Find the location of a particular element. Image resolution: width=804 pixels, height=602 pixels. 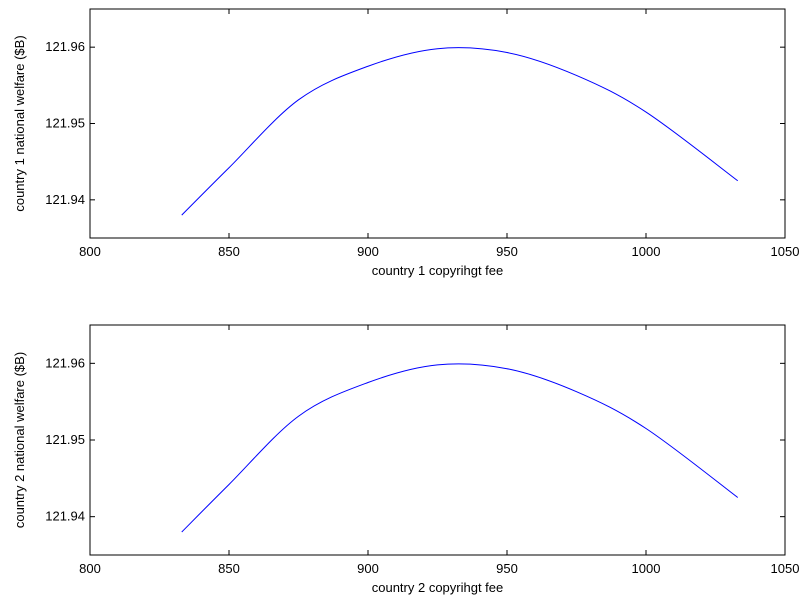

y-axis-label: country 1 national welfare ($B) is located at coordinates (19, 123).